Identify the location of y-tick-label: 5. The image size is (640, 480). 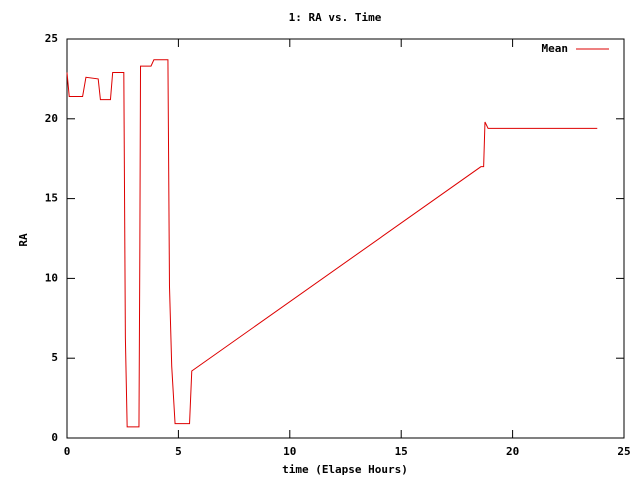
(54, 357).